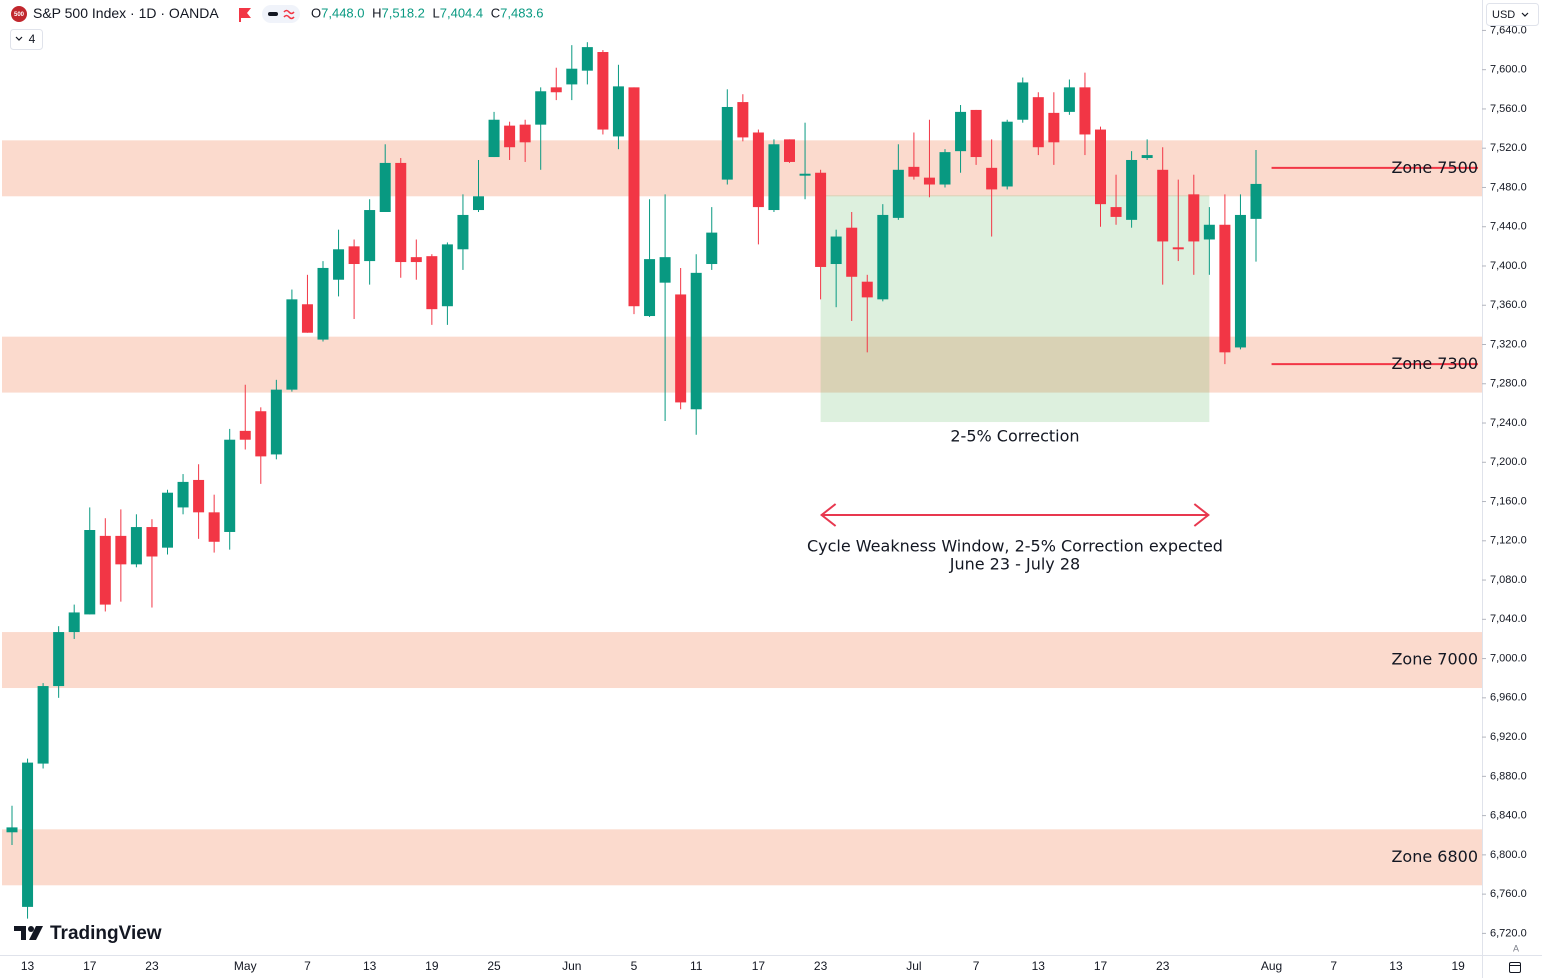 This screenshot has height=978, width=1542. I want to click on y-tick-label: 6,920.0, so click(1508, 737).